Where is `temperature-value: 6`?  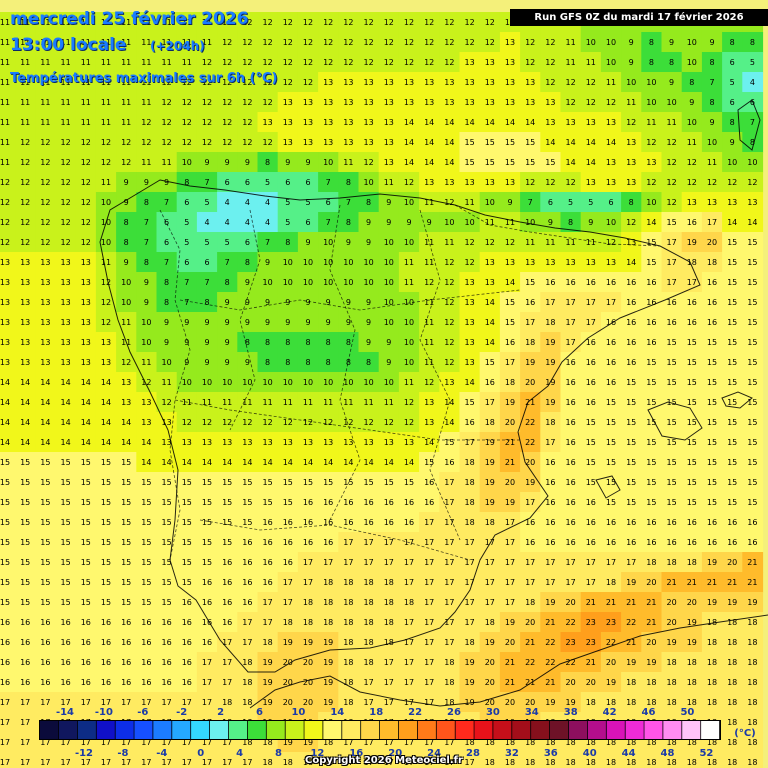 temperature-value: 6 is located at coordinates (550, 202).